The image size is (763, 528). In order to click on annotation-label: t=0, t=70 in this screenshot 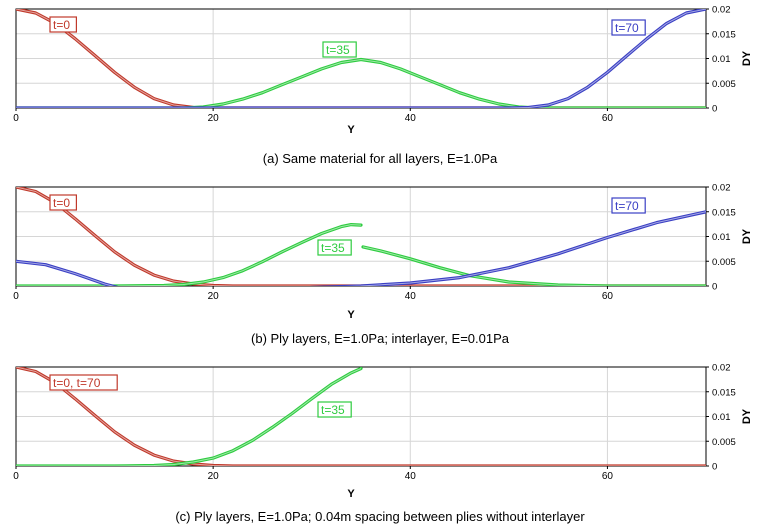, I will do `click(77, 383)`.